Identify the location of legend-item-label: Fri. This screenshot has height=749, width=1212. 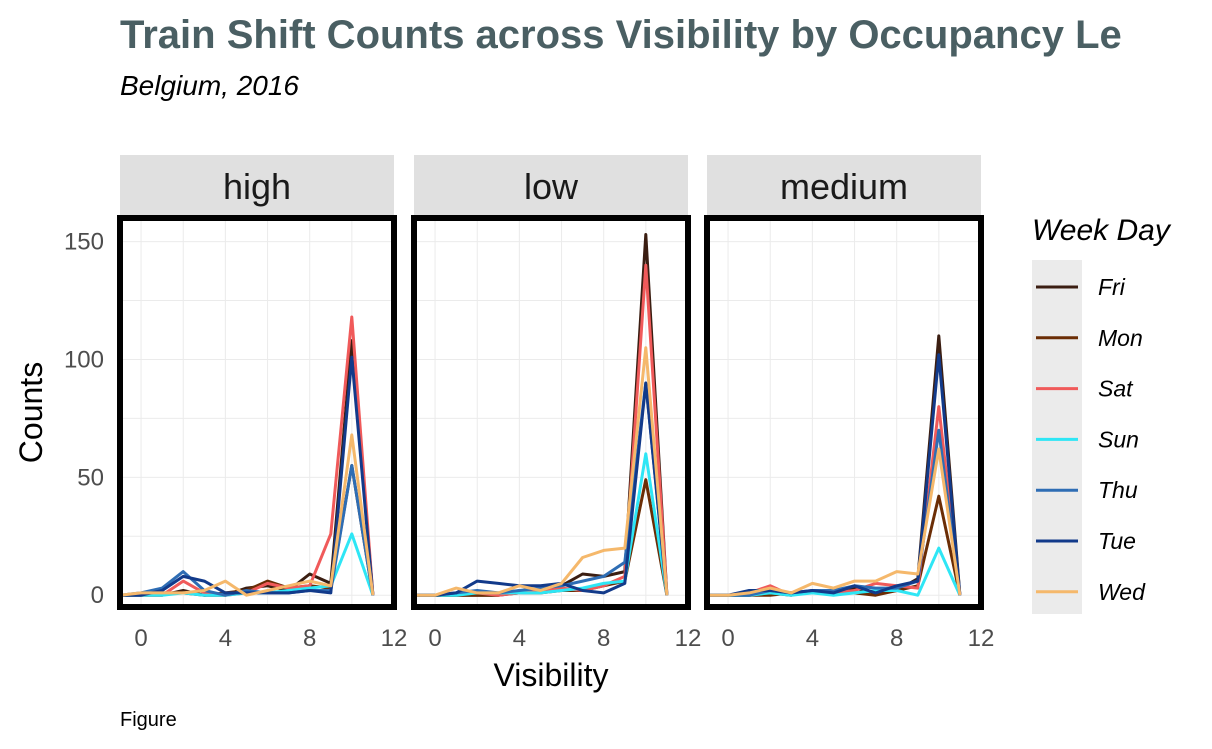
(1112, 287).